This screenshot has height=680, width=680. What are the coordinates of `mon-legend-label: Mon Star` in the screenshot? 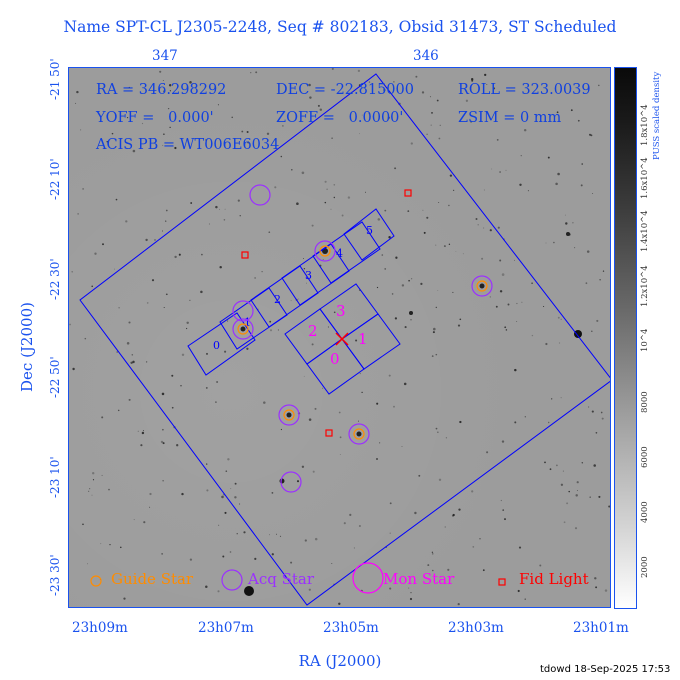 It's located at (419, 579).